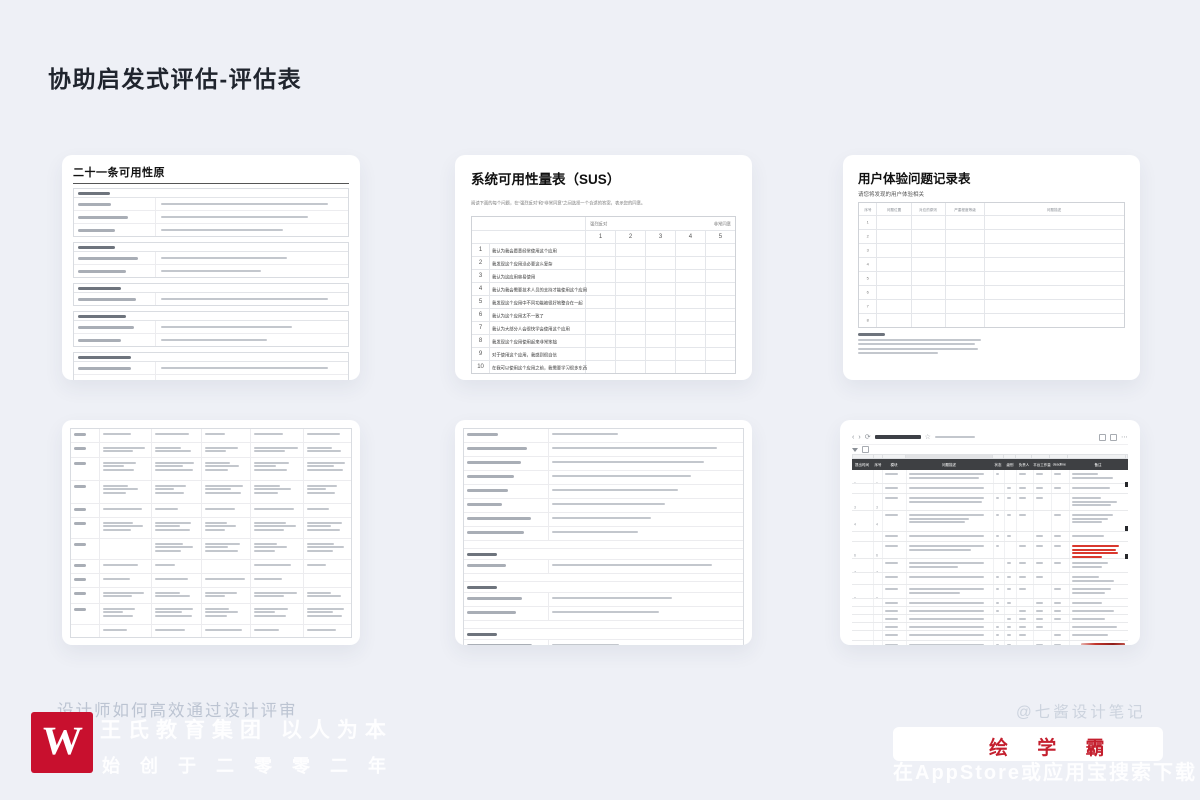 Image resolution: width=1200 pixels, height=800 pixels. I want to click on sus-item-row: 7 我认为大部分人会很快学会使用这个应用, so click(603, 328).